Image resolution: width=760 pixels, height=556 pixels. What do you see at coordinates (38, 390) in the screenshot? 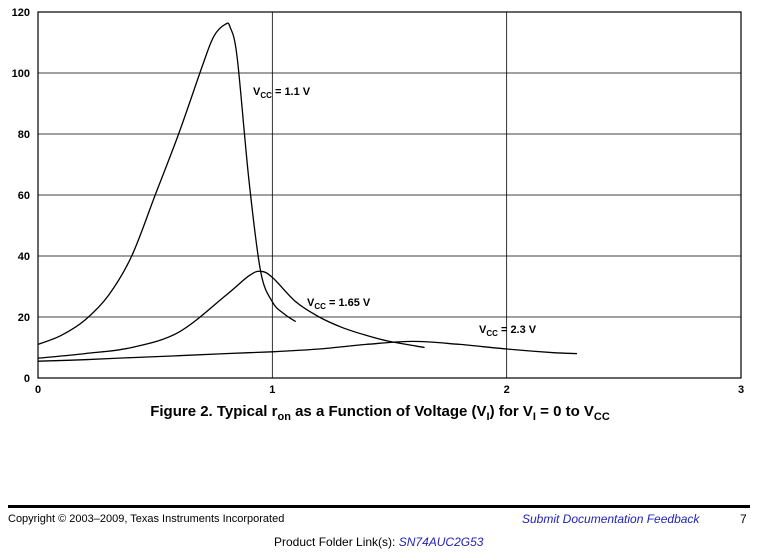
I see `x-tick-label: 0` at bounding box center [38, 390].